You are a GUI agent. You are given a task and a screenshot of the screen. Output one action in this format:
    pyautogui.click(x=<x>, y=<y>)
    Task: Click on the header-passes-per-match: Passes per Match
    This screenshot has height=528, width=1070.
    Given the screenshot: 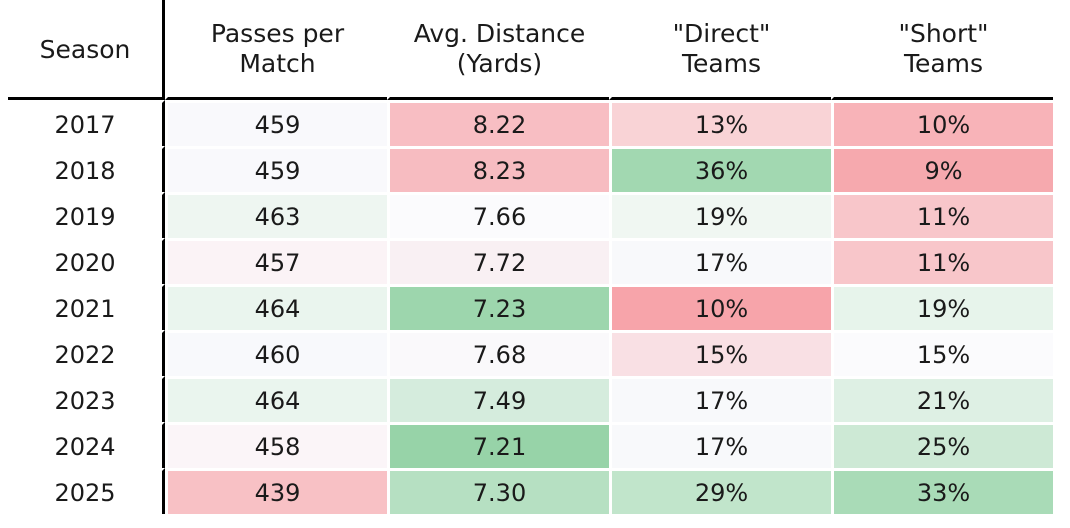 What is the action you would take?
    pyautogui.click(x=276, y=50)
    